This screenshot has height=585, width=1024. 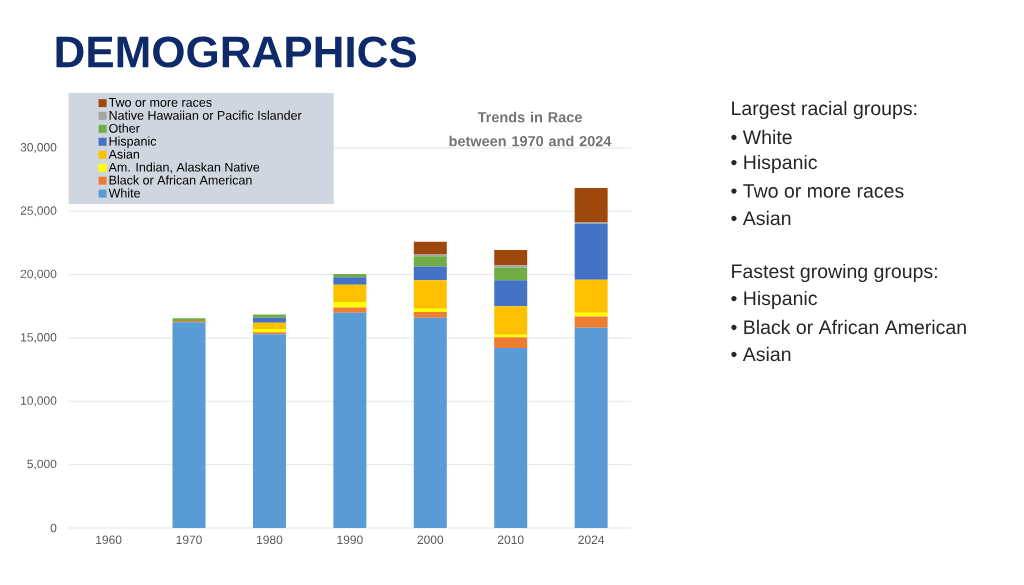 I want to click on text: • Black or African American, so click(x=848, y=327).